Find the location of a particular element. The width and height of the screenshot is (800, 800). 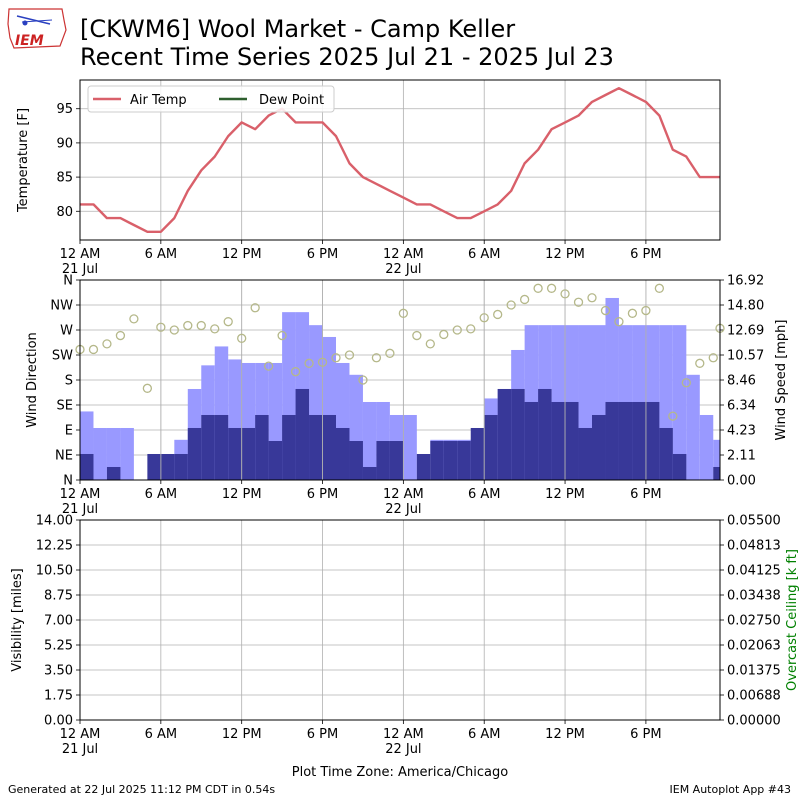

y-tick-label: 80 is located at coordinates (64, 212).